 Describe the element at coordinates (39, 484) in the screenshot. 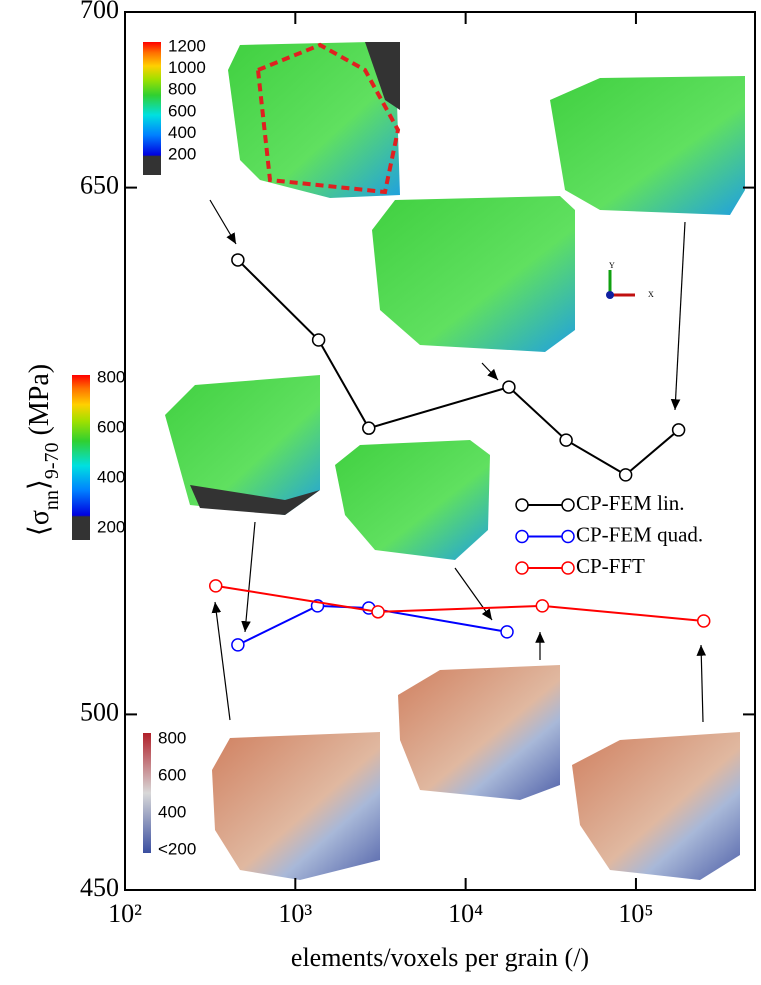

I see `y-label-part: ⟩` at that location.